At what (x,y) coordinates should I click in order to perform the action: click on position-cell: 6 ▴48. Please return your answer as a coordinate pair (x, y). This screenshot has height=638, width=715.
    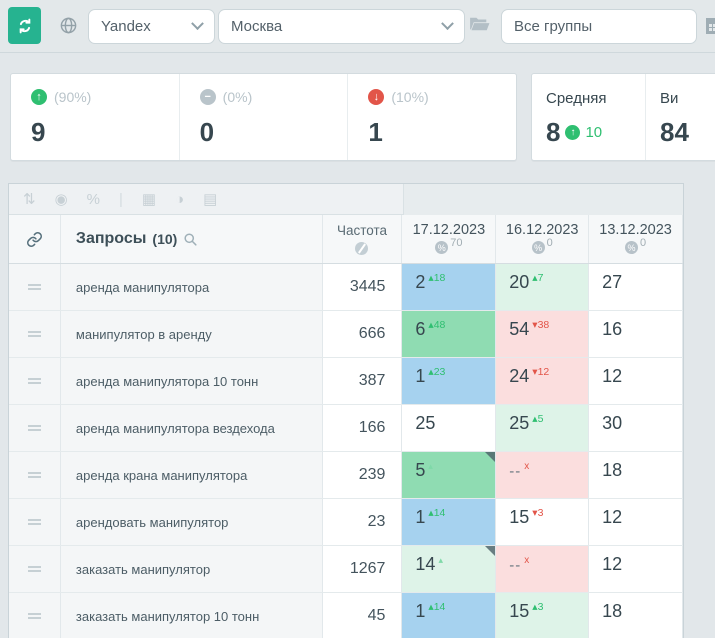
    Looking at the image, I should click on (449, 334).